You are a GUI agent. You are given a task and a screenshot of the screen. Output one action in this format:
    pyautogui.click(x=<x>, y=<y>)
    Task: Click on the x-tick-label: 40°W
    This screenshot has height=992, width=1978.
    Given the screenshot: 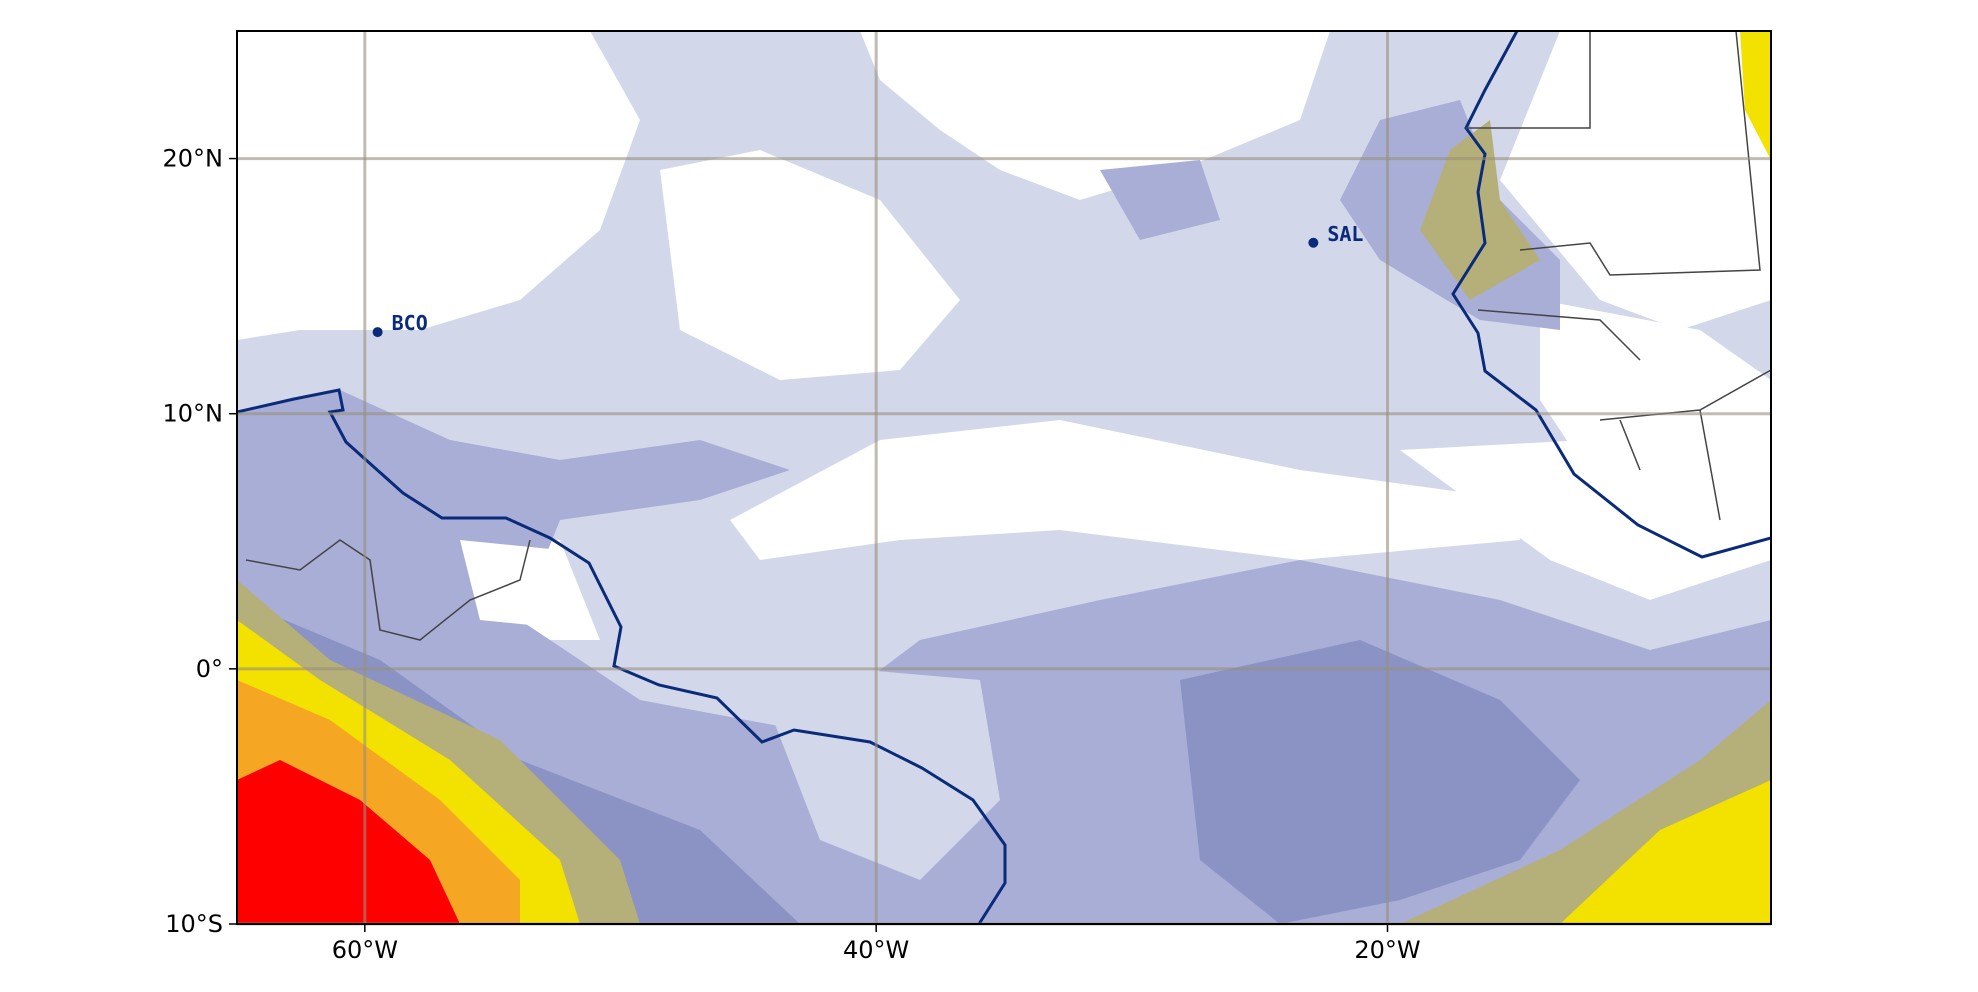 What is the action you would take?
    pyautogui.click(x=876, y=950)
    